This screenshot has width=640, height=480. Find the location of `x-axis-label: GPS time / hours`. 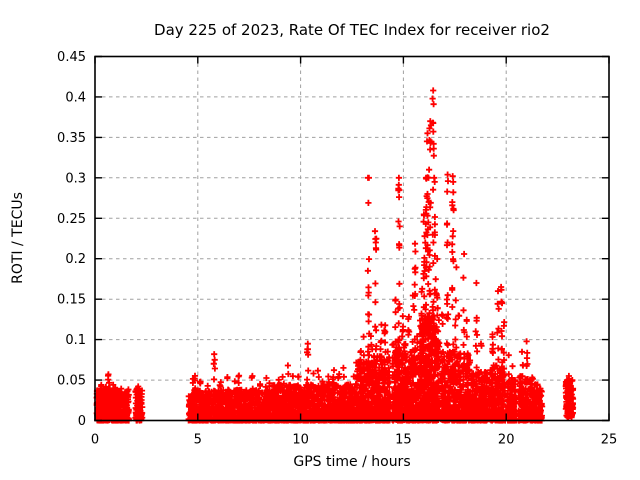

x-axis-label: GPS time / hours is located at coordinates (351, 462).